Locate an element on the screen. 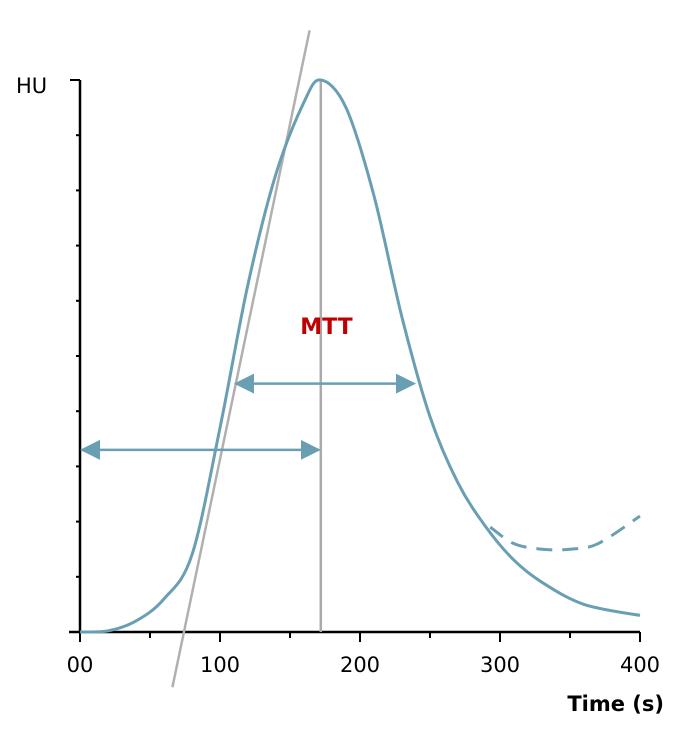 This screenshot has width=681, height=732. x-tick-labels: 00 100 200 300 400 is located at coordinates (363, 665).